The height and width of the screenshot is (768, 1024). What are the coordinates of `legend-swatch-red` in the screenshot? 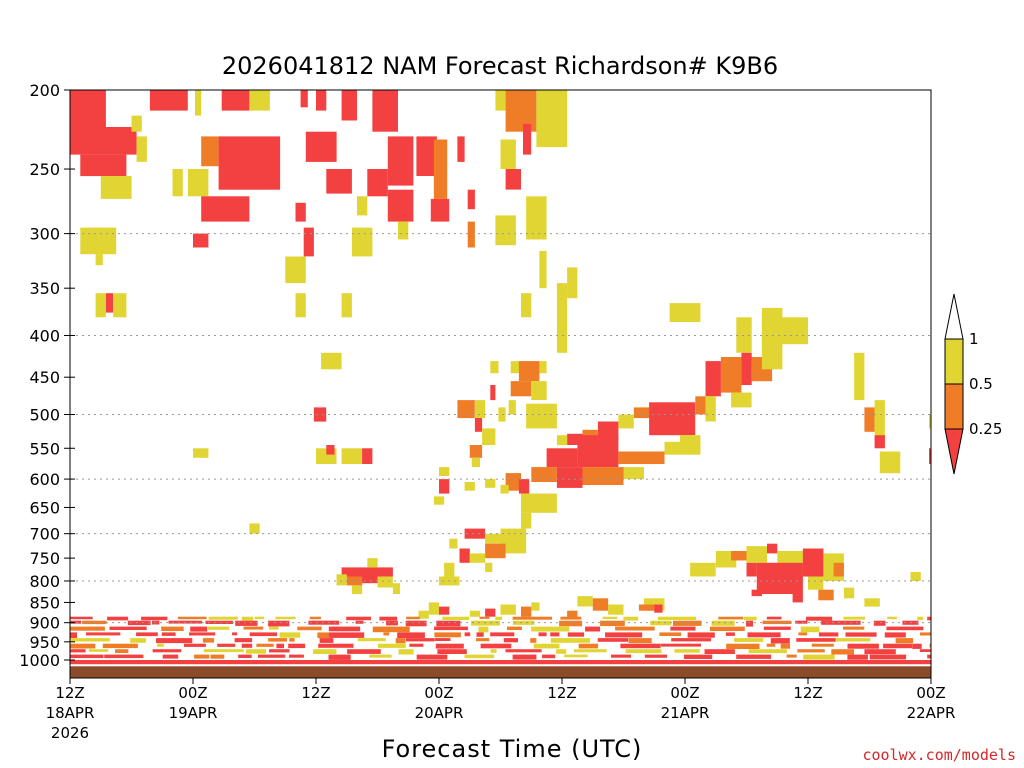 It's located at (954, 451).